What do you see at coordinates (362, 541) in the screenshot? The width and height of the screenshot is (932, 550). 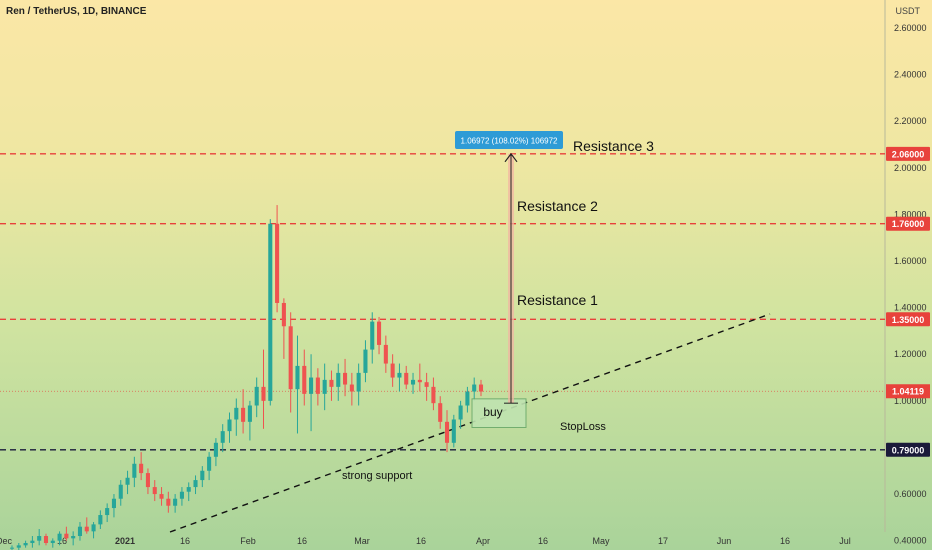 I see `x-tick-label: Mar` at bounding box center [362, 541].